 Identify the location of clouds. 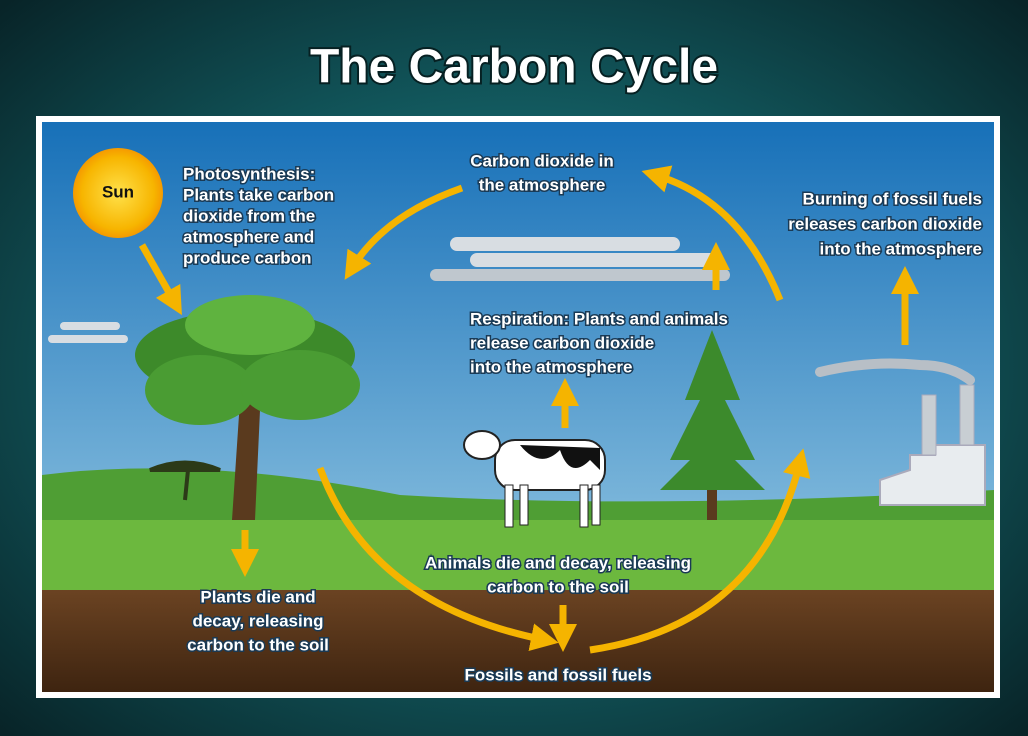
(389, 290).